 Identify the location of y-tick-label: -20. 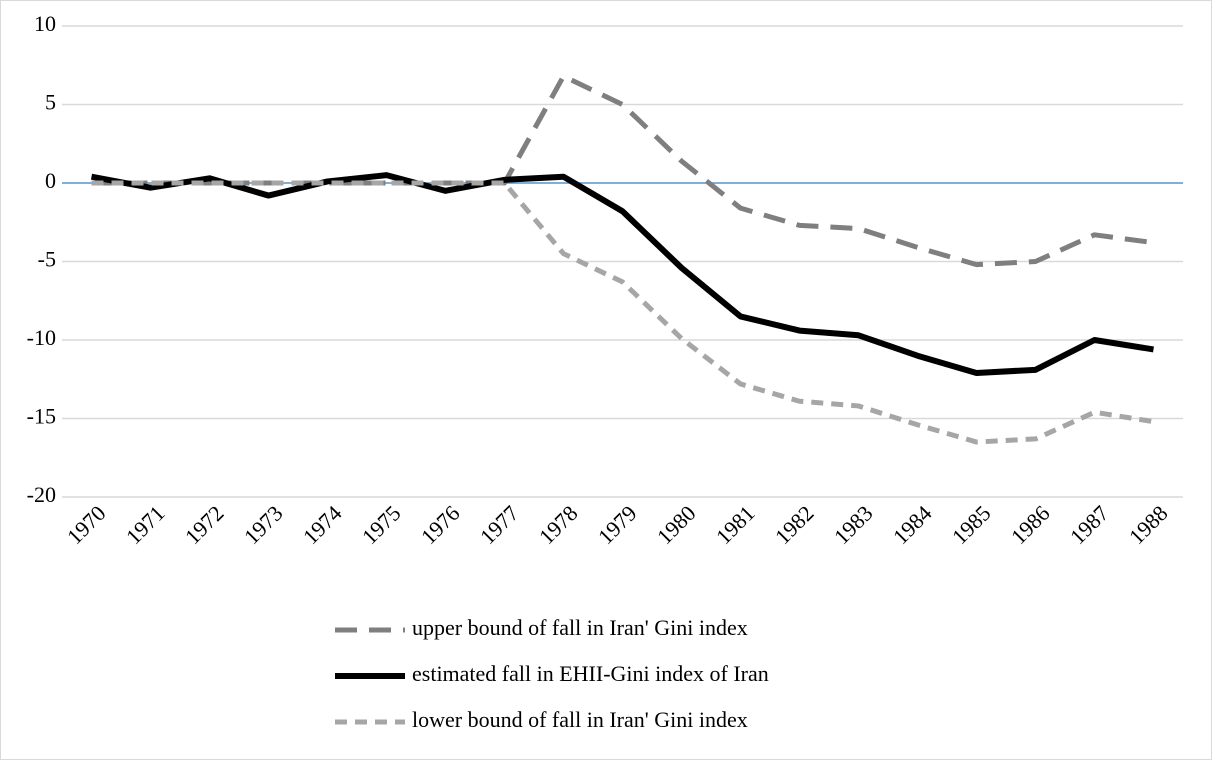
(41, 494).